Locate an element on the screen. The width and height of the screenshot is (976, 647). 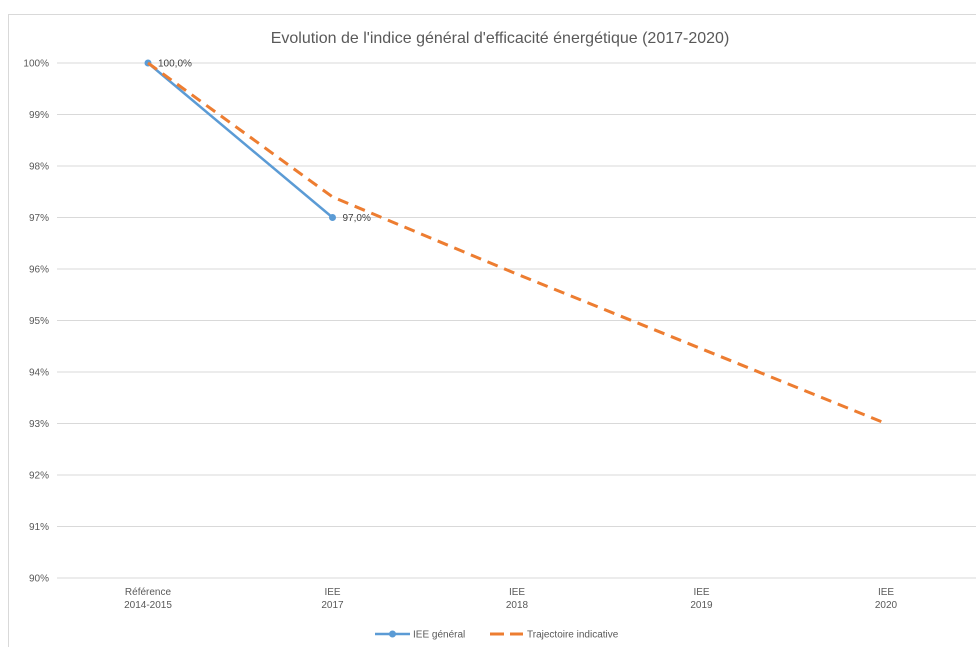
y-tick-label: 98% is located at coordinates (39, 167).